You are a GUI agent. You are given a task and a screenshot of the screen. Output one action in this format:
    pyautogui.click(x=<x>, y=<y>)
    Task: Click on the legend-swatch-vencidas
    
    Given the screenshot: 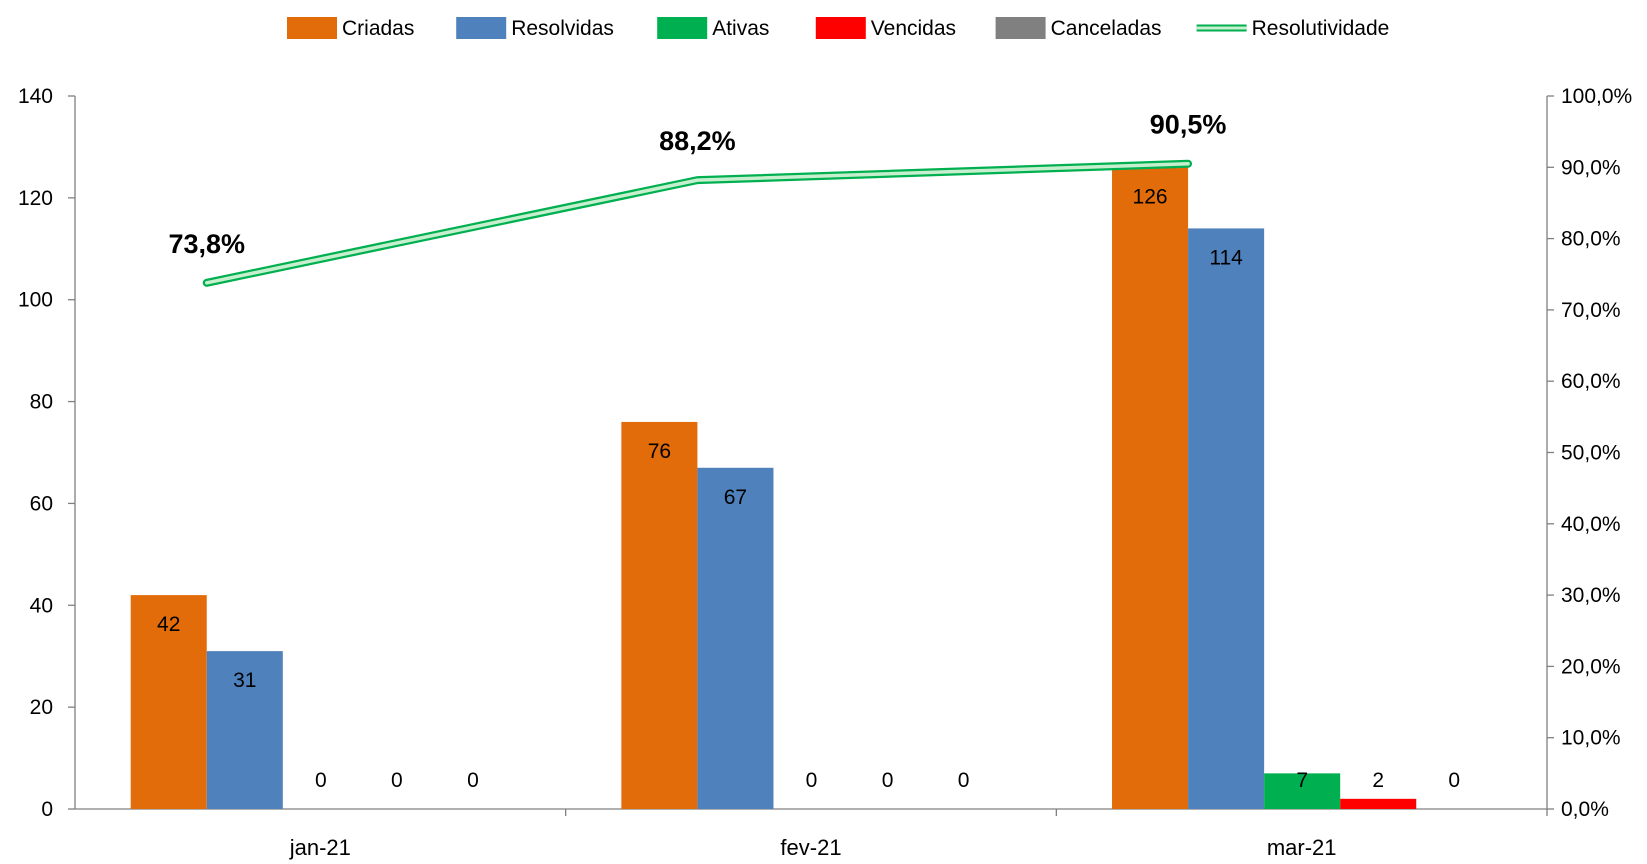 What is the action you would take?
    pyautogui.click(x=840, y=28)
    